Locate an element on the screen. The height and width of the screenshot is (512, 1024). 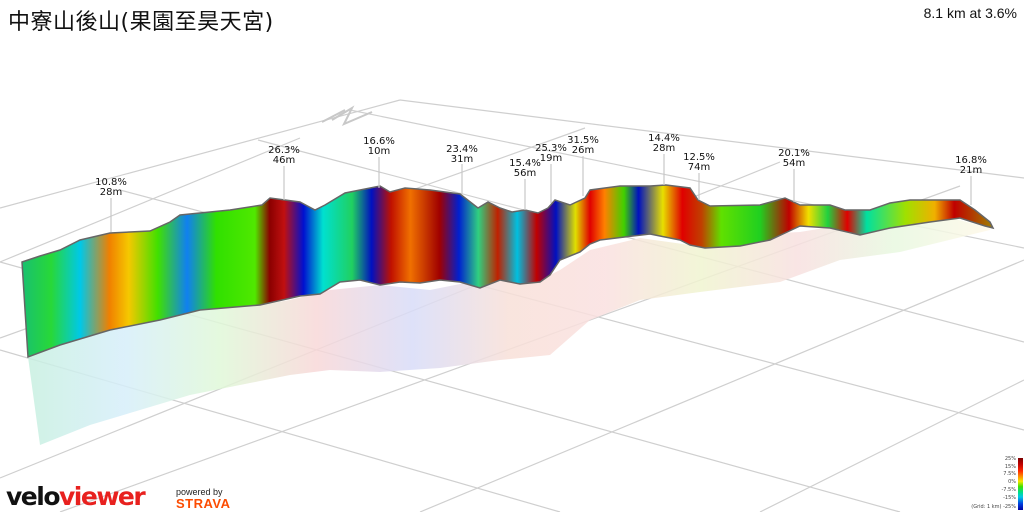
anno-length: 74m is located at coordinates (699, 167).